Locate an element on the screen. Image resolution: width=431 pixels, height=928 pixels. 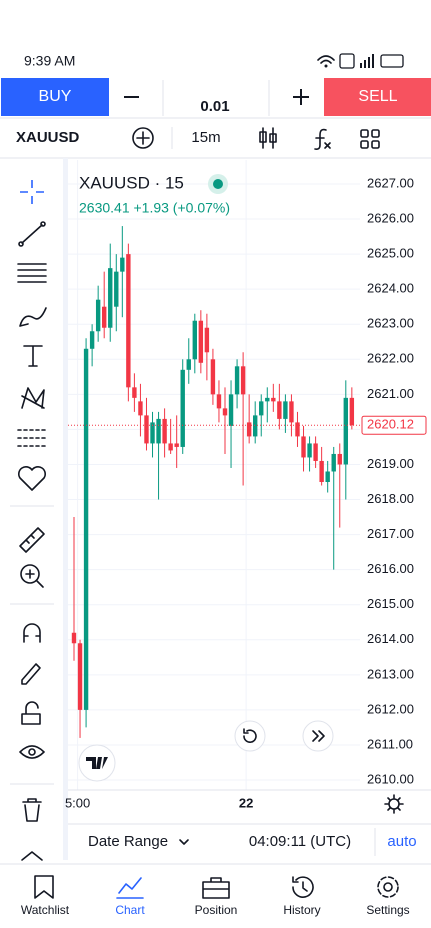
y-tick-label: 2610.00 is located at coordinates (390, 778).